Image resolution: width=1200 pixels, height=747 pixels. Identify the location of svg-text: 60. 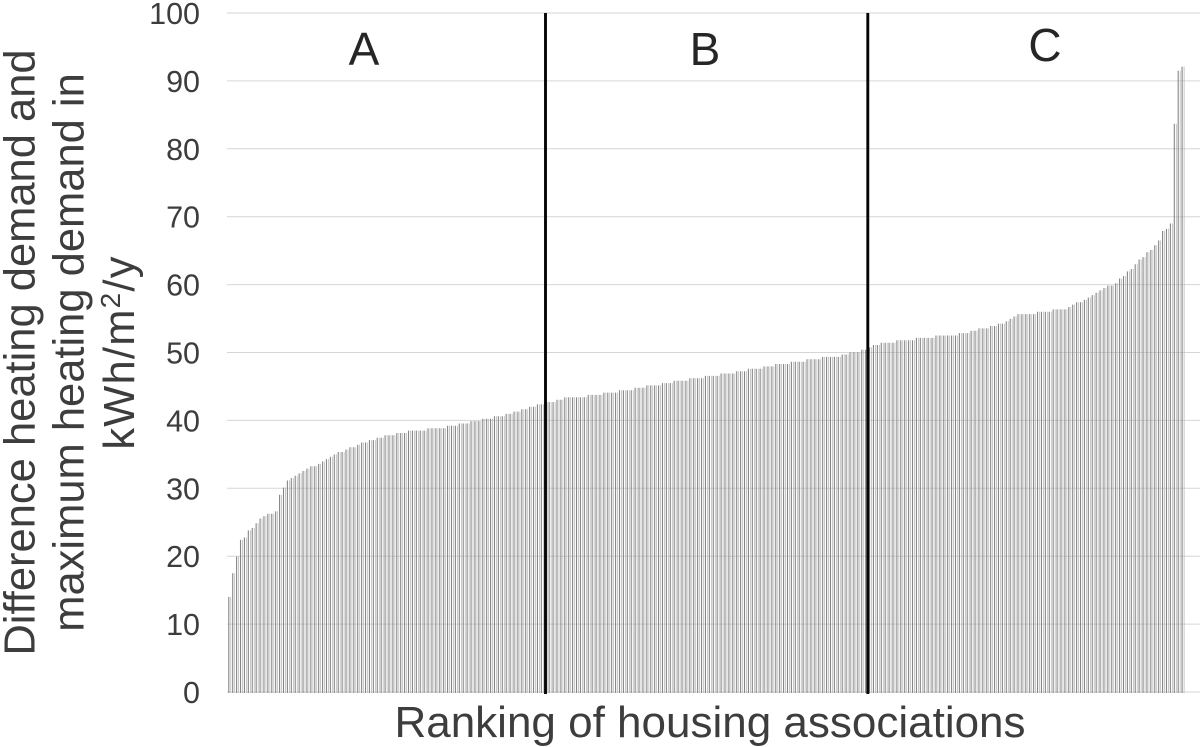
(183, 286).